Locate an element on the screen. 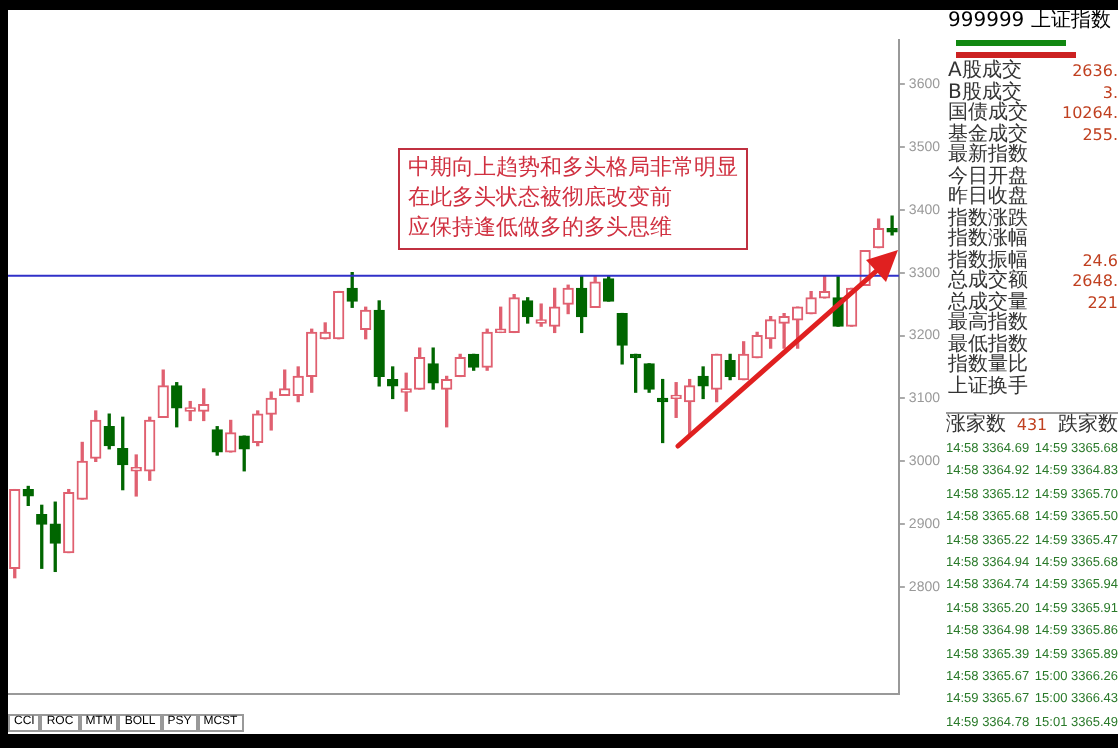 This screenshot has height=748, width=1118. category-label: 指数涨跌 is located at coordinates (988, 218).